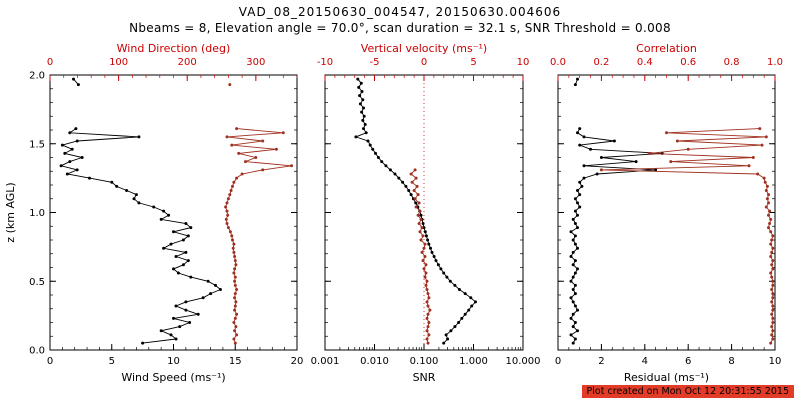  Describe the element at coordinates (255, 62) in the screenshot. I see `top-tick-label: 300` at that location.